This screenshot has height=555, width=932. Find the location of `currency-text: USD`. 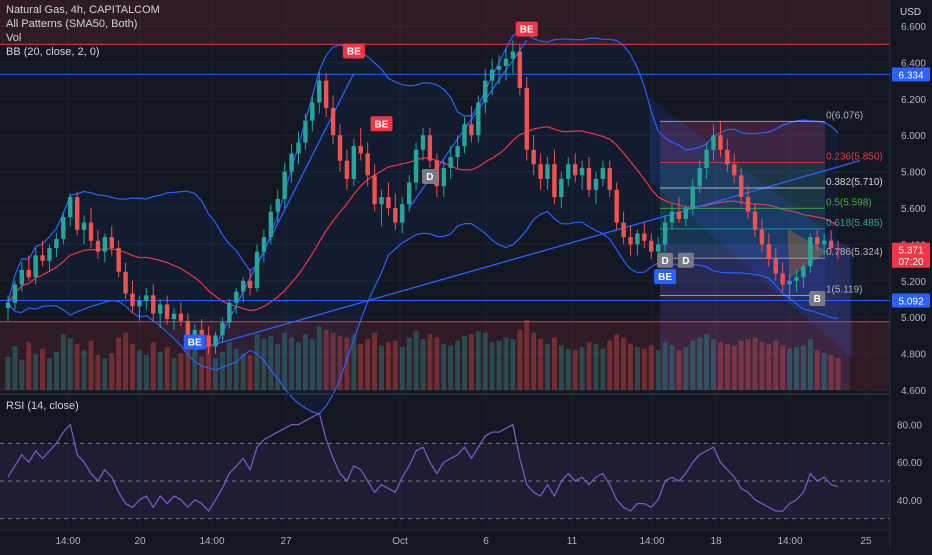

currency-text: USD is located at coordinates (911, 12).